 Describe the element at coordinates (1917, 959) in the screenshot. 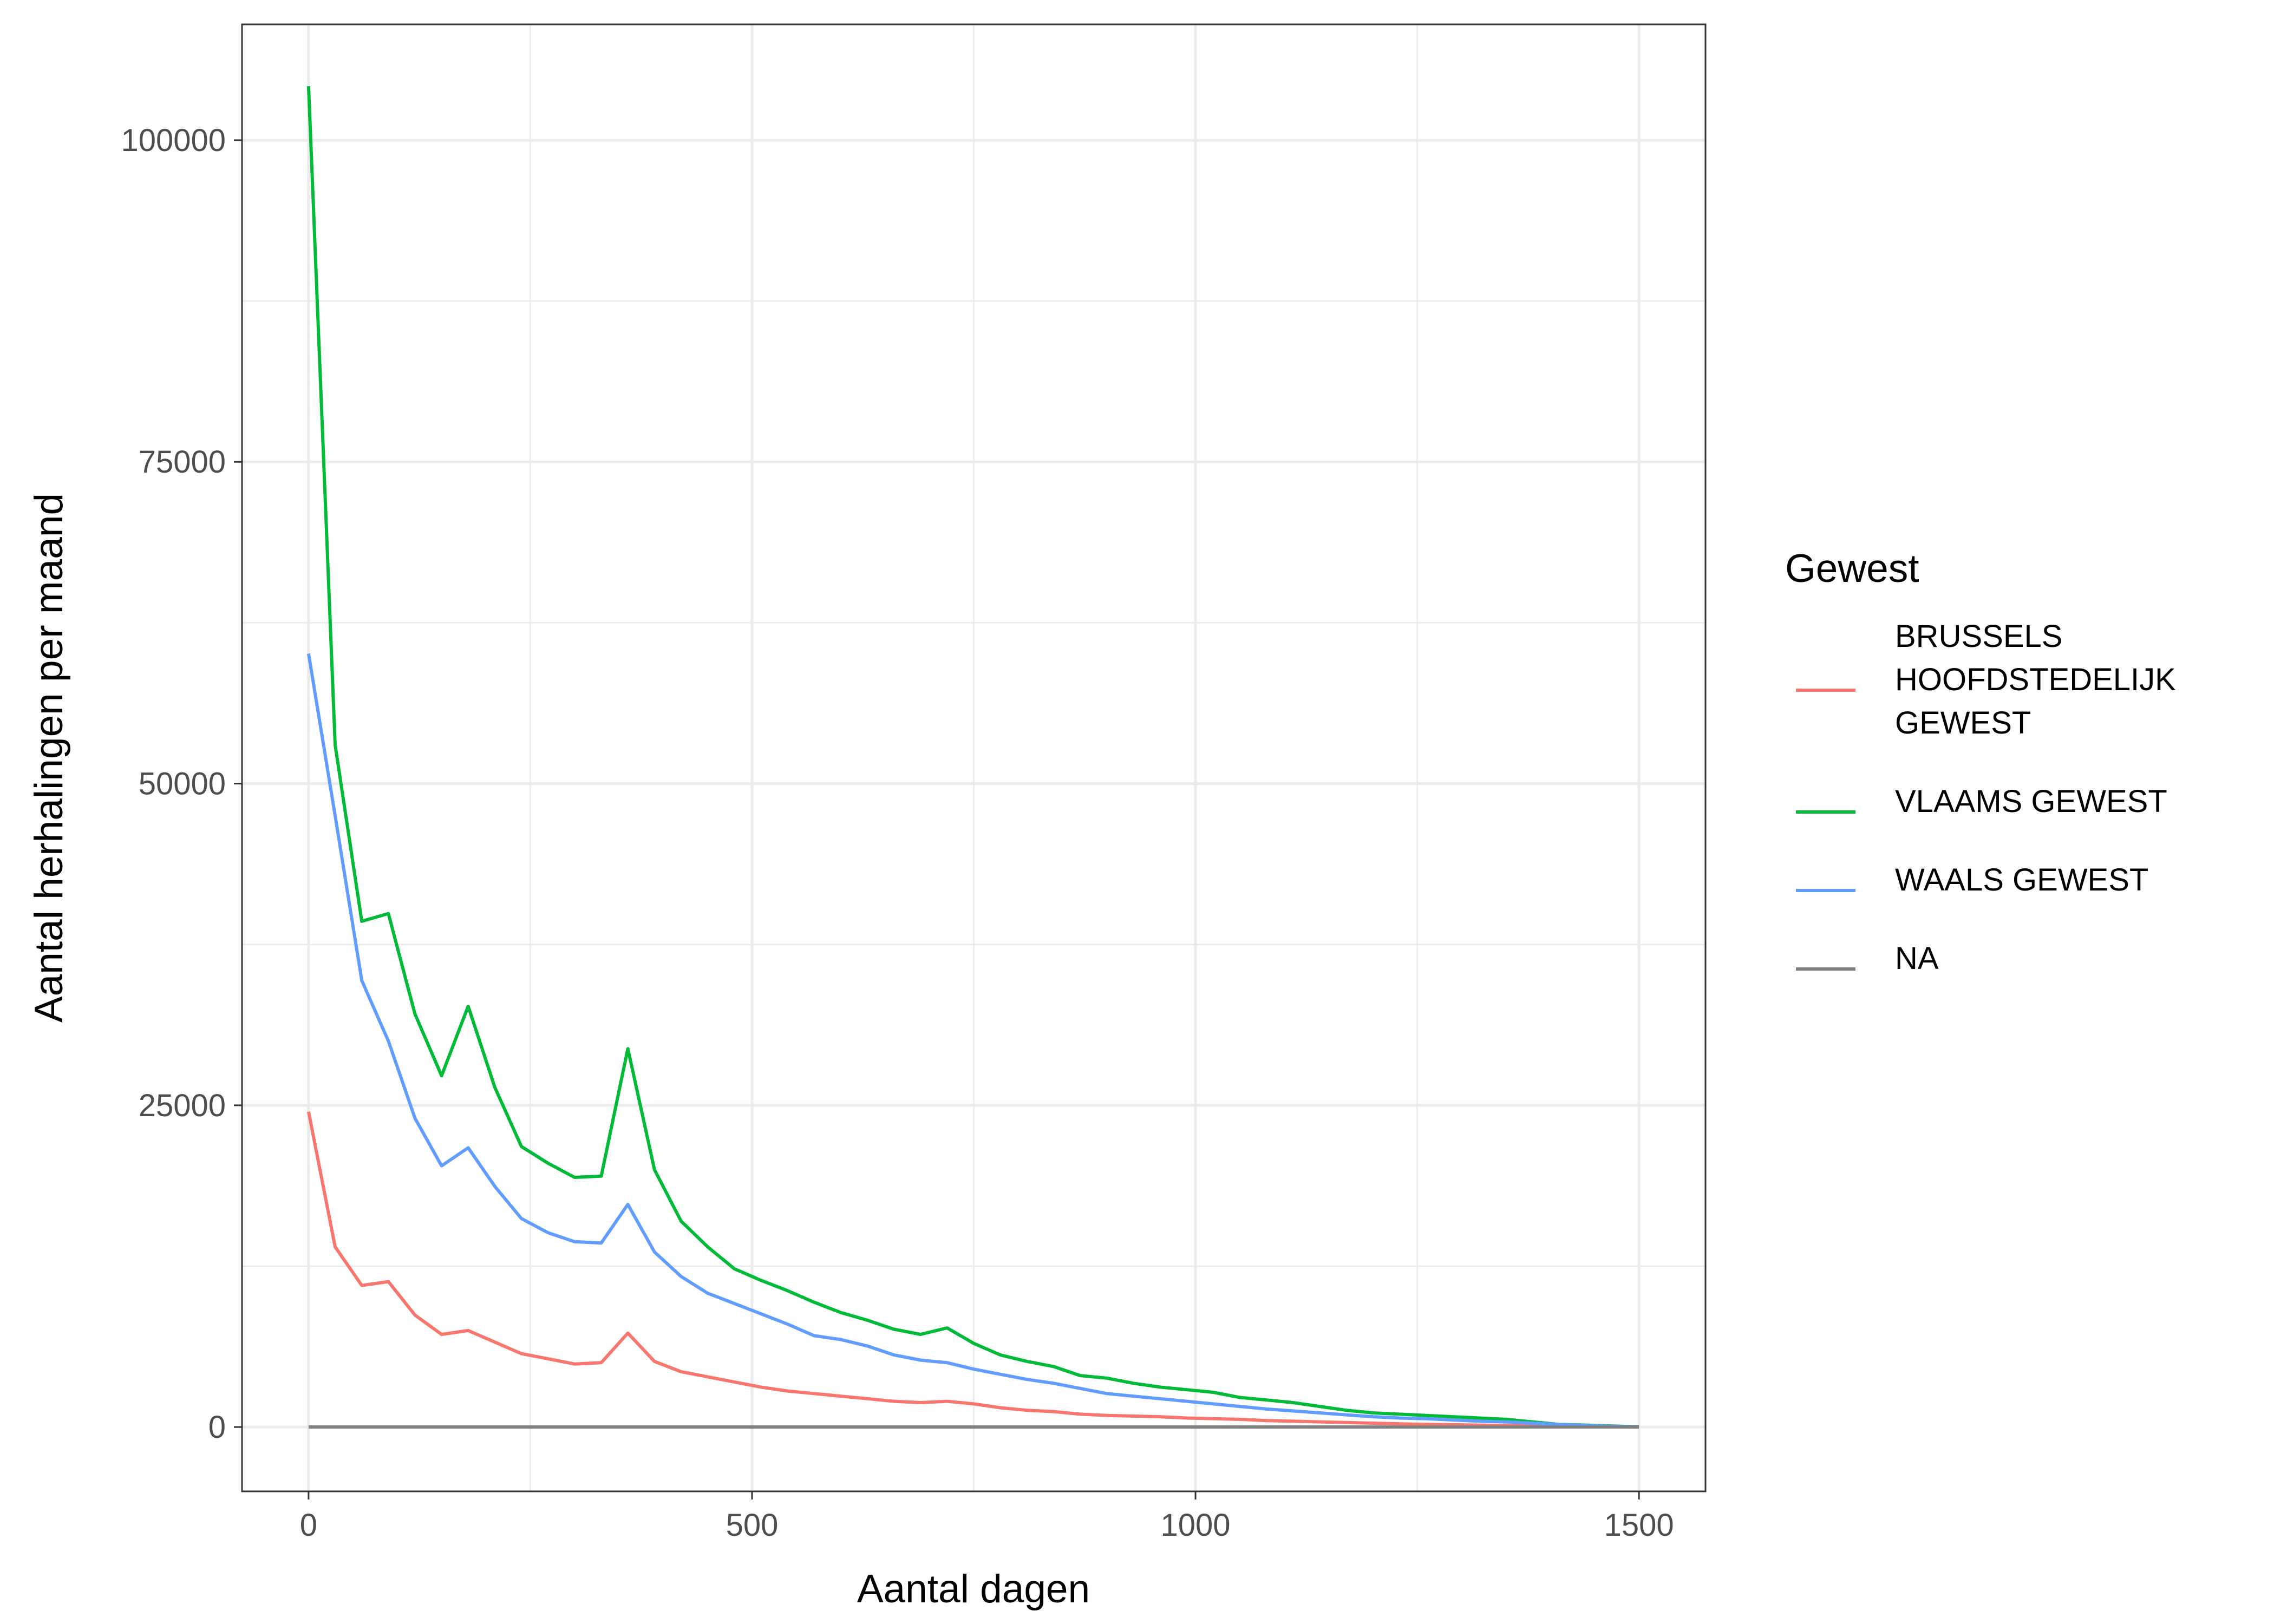

I see `legend-entry-label: NA` at that location.